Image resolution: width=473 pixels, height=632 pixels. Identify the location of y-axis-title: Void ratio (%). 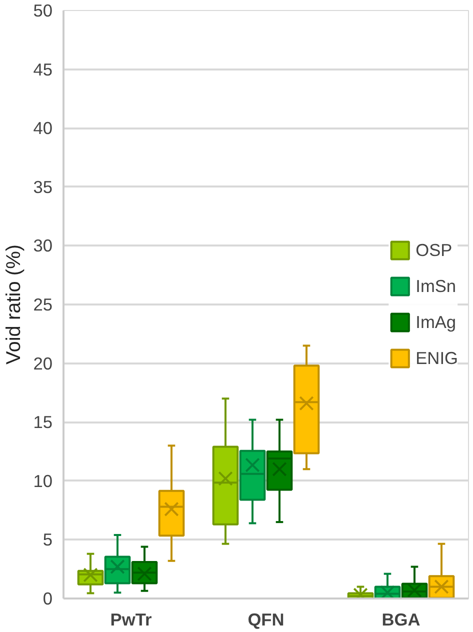
(14, 304).